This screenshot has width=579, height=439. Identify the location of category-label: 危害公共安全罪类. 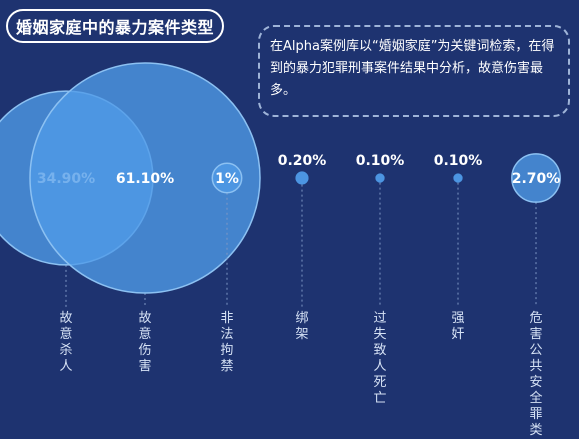
(536, 374).